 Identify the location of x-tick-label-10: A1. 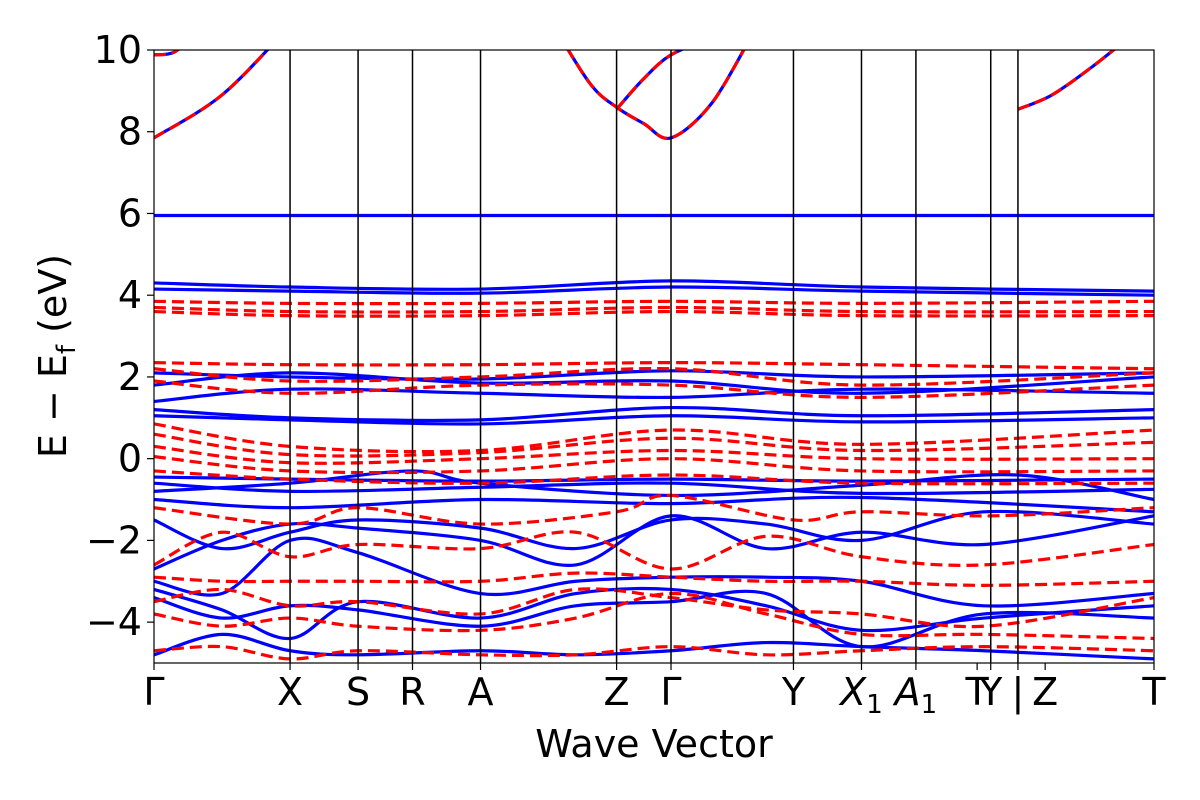
(915, 695).